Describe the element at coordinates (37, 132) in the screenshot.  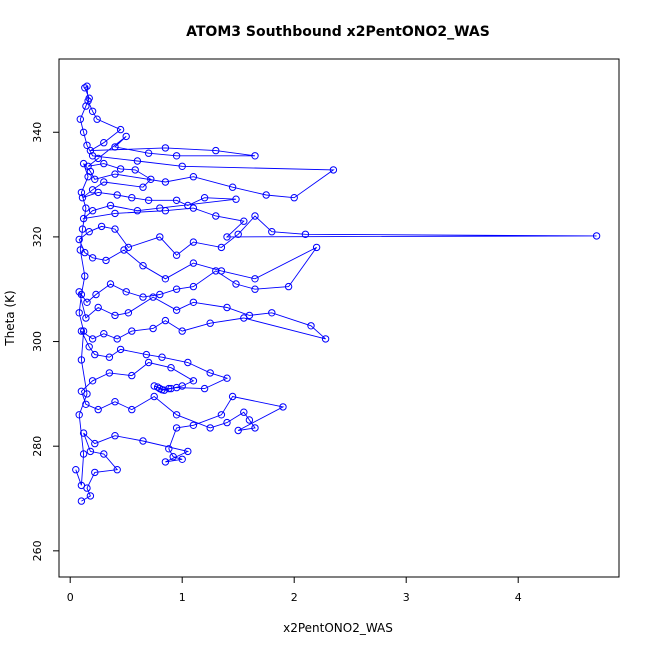
I see `y-tick-label: 340` at that location.